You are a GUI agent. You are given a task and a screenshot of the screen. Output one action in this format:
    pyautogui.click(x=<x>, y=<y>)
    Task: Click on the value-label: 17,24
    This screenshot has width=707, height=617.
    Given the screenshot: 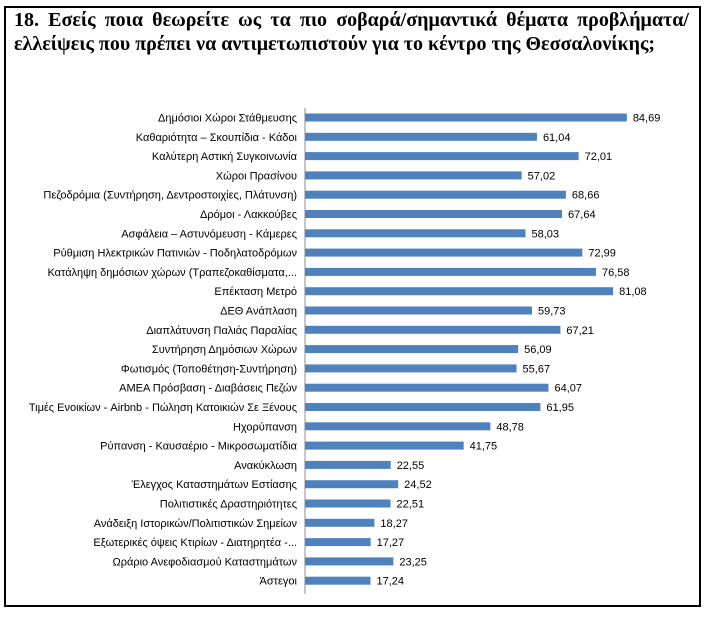 What is the action you would take?
    pyautogui.click(x=391, y=582)
    